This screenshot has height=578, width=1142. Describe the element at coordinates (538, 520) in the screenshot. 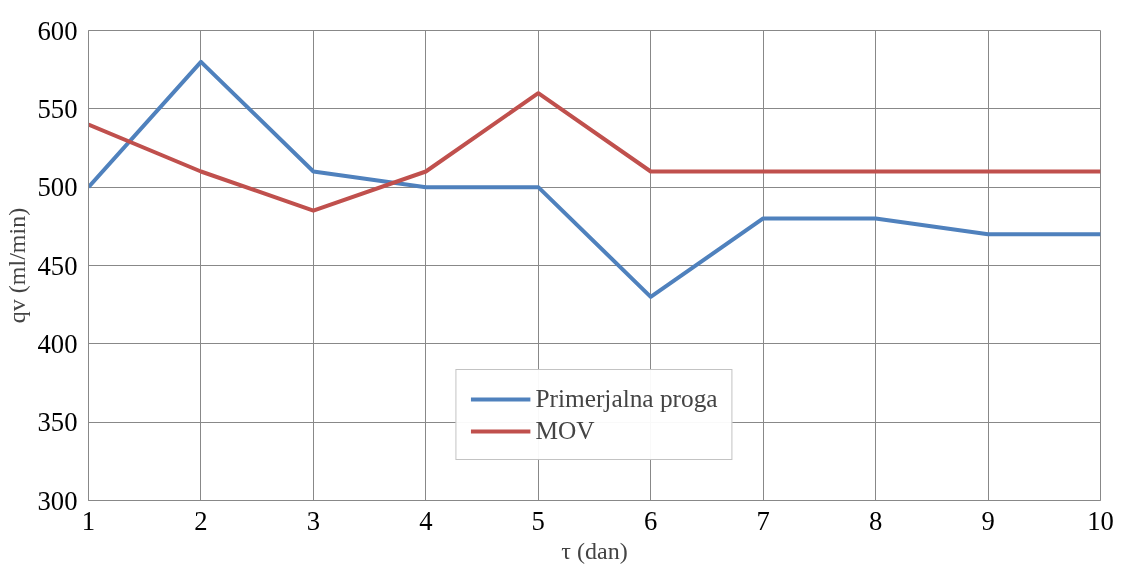

I see `x-tick-label: 5` at that location.